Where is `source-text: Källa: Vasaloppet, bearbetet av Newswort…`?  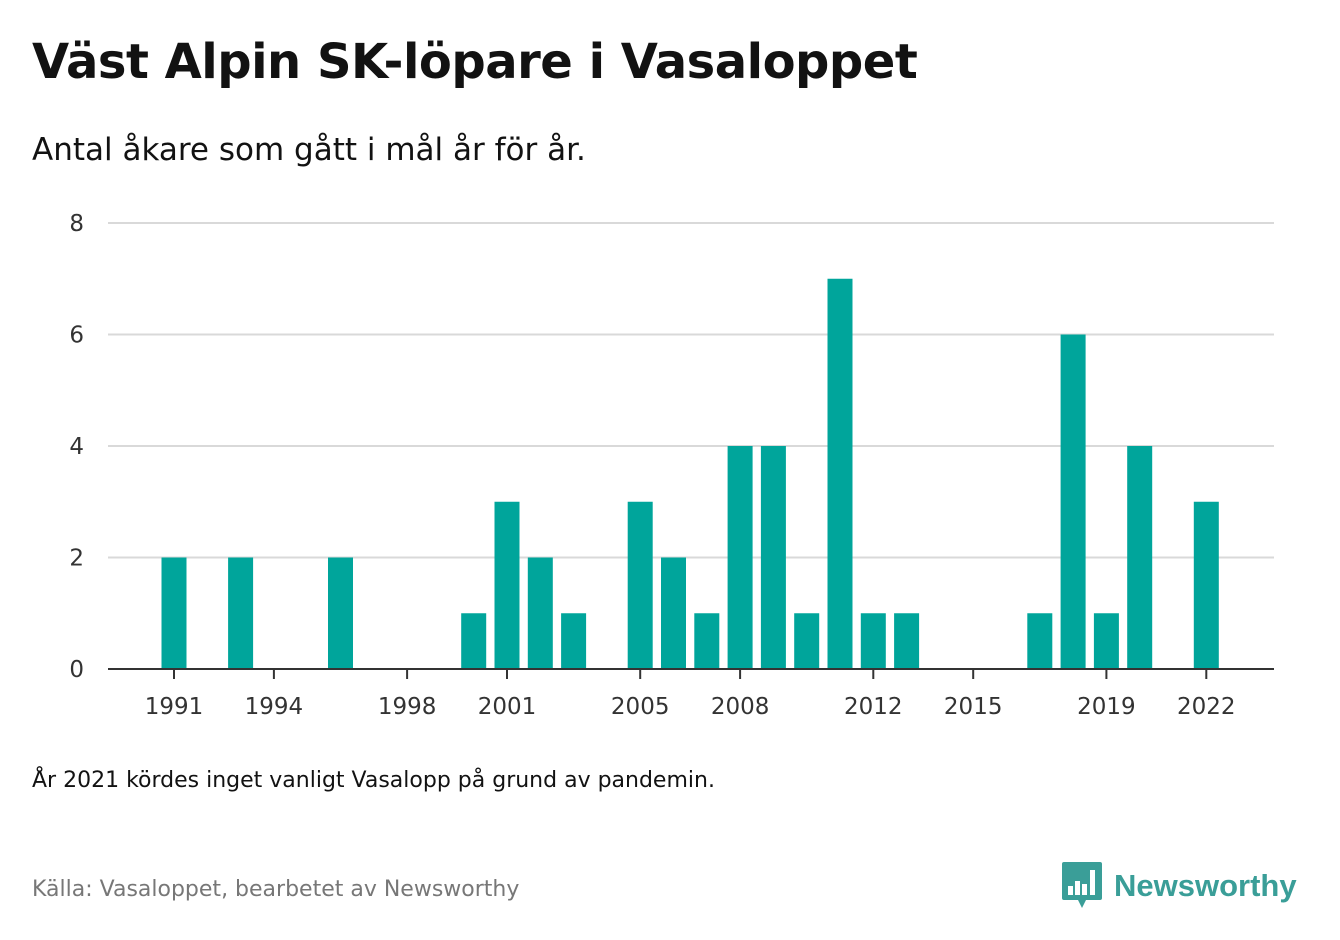
source-text: Källa: Vasaloppet, bearbetet av Newswort… is located at coordinates (276, 889).